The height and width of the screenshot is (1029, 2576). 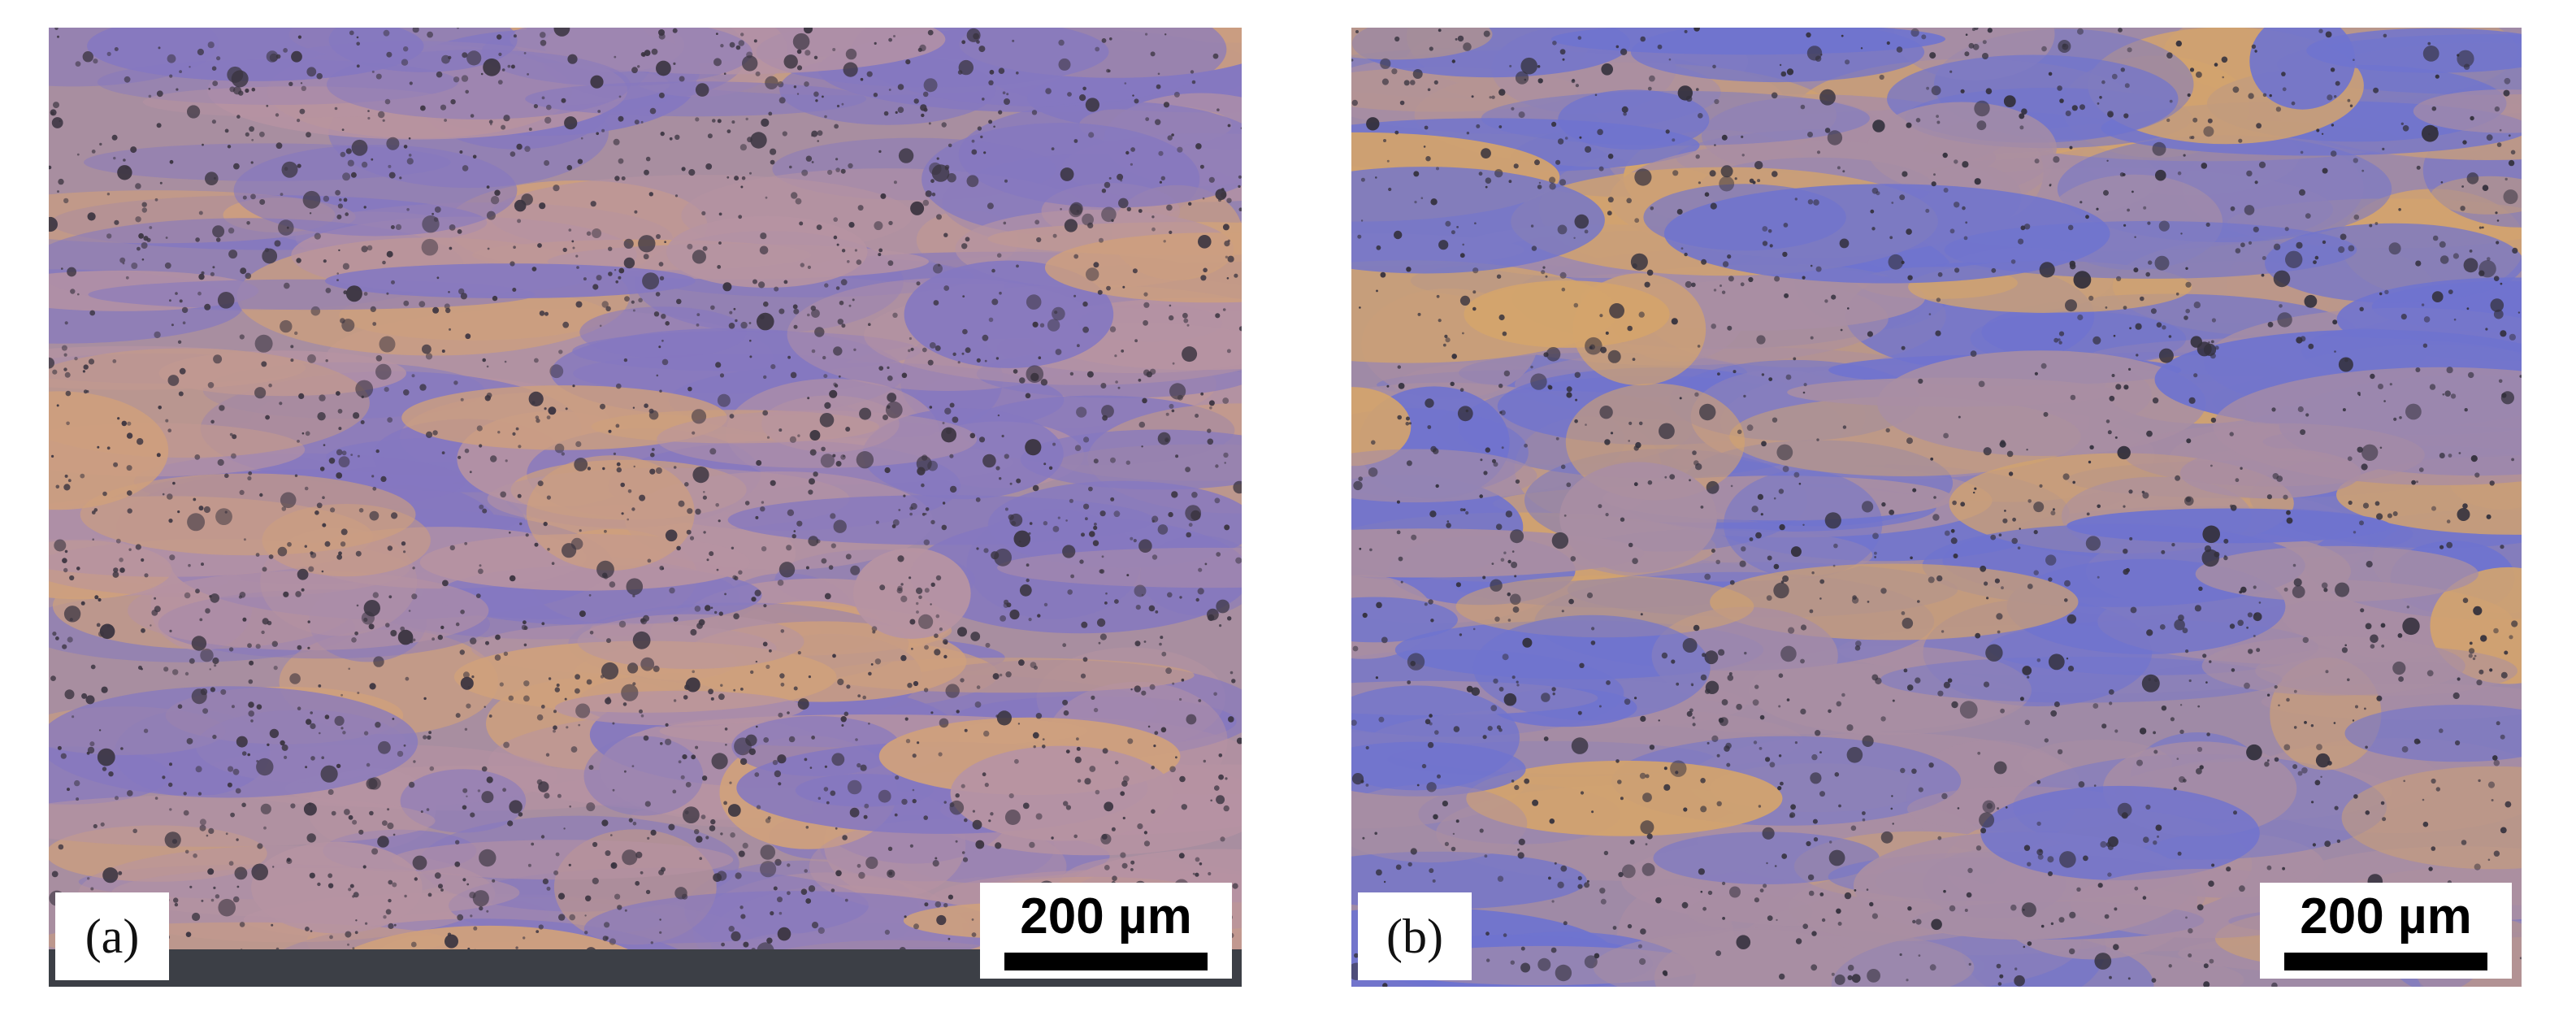 I want to click on scale-bar-a-text: 200 µm, so click(x=1106, y=916).